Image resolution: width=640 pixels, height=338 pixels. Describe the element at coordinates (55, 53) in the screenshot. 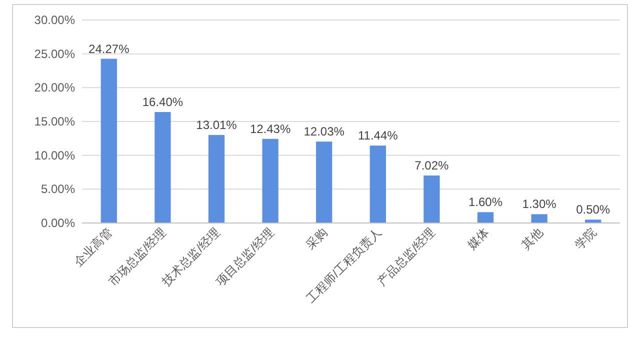

I see `y-tick-label: 25.00%` at that location.